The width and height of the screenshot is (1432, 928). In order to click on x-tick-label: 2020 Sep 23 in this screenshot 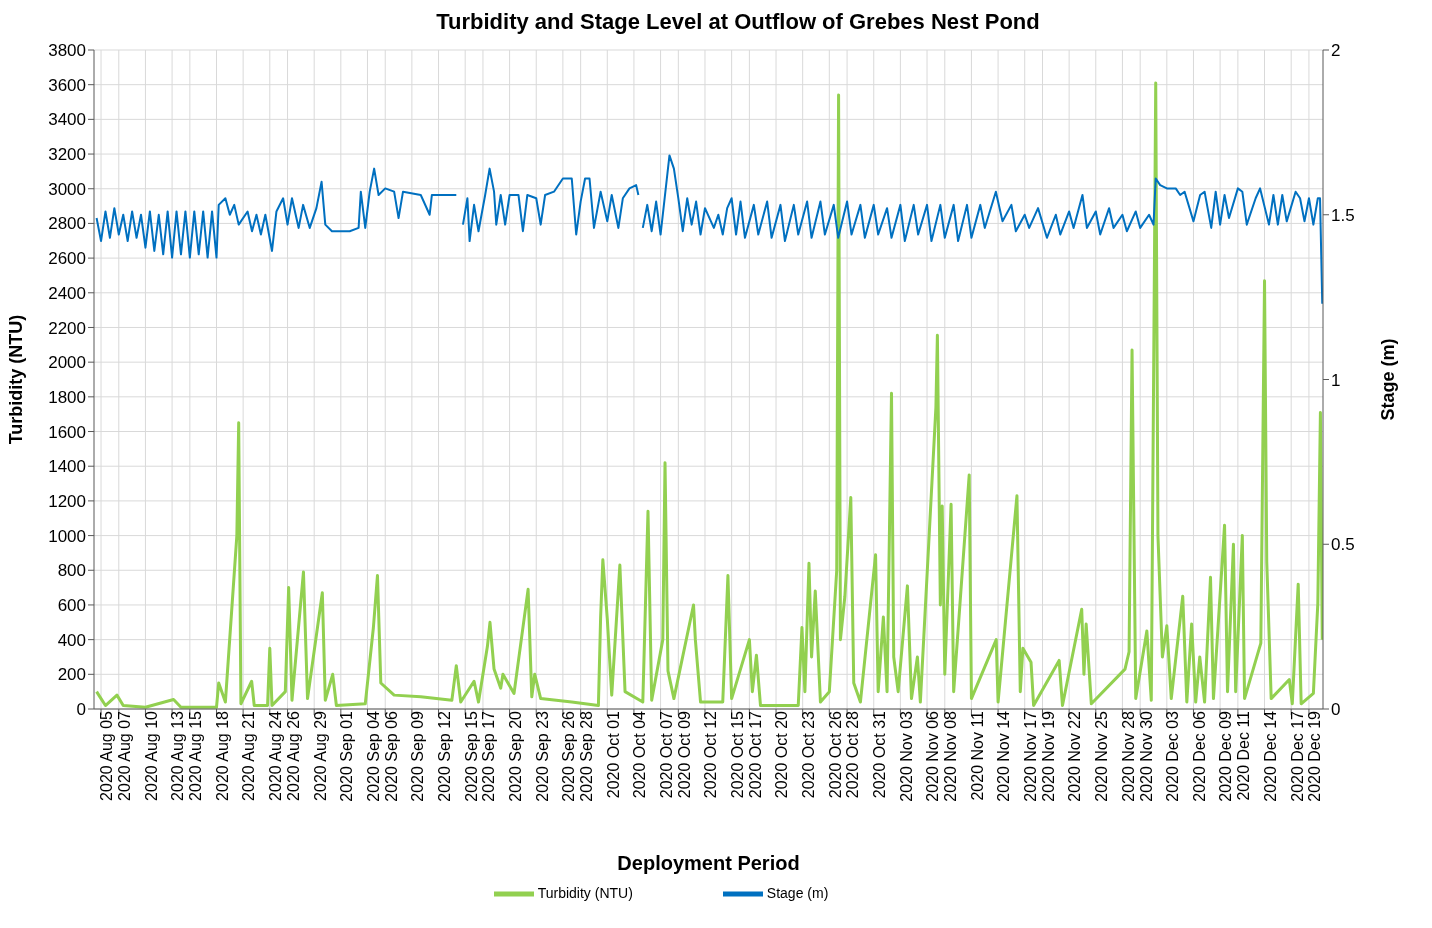, I will do `click(542, 756)`.